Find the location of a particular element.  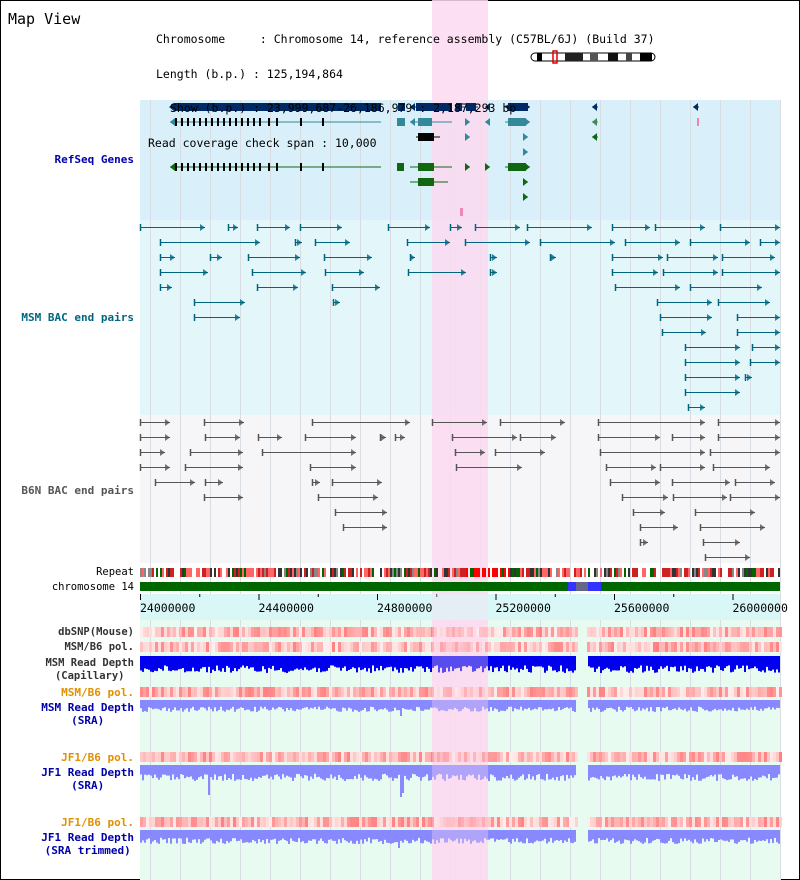

refseq-track-label: RefSeq Genes is located at coordinates (94, 159).